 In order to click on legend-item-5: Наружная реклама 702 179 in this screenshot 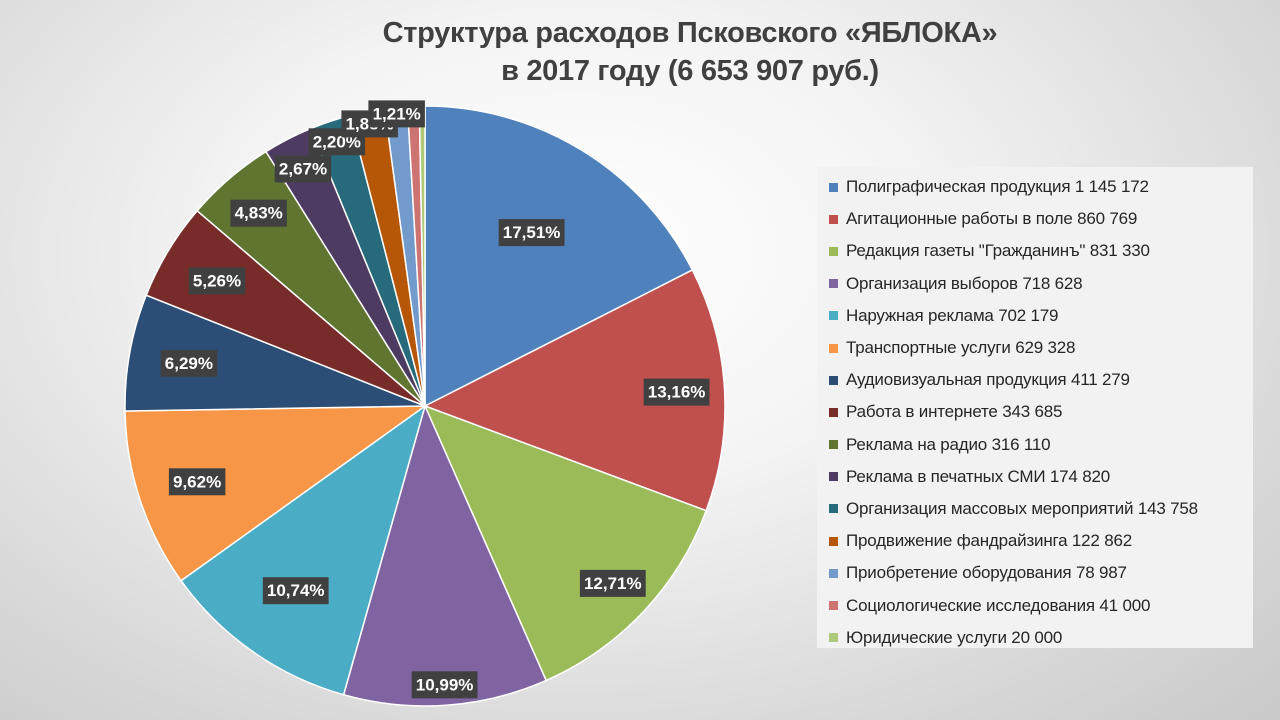, I will do `click(1041, 316)`.